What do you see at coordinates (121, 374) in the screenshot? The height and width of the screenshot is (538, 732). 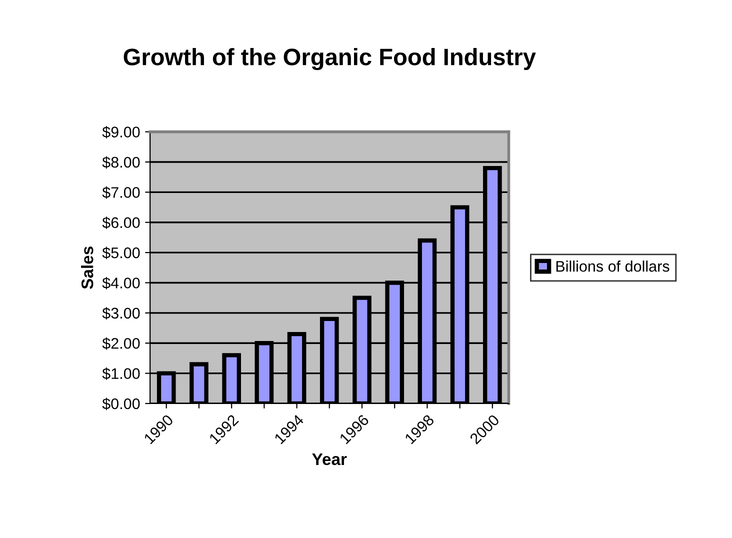 I see `y-tick-label: $1.00` at bounding box center [121, 374].